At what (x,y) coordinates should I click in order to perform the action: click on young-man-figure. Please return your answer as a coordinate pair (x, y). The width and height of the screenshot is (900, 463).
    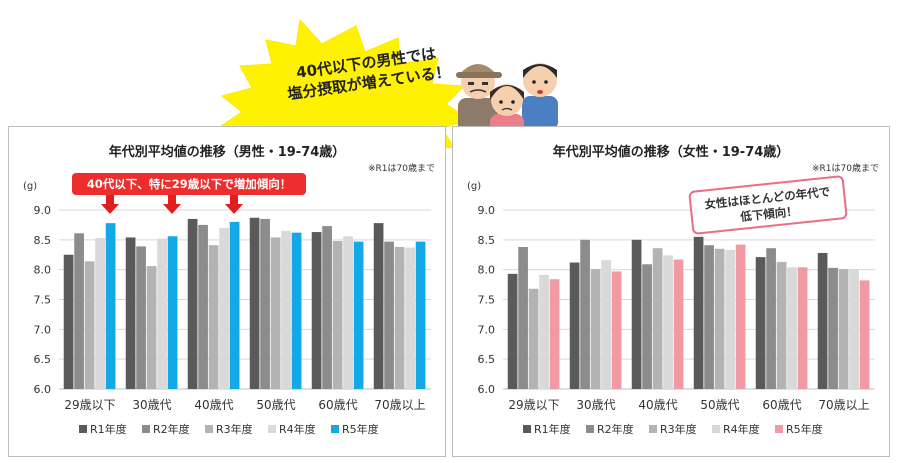
    Looking at the image, I should click on (540, 96).